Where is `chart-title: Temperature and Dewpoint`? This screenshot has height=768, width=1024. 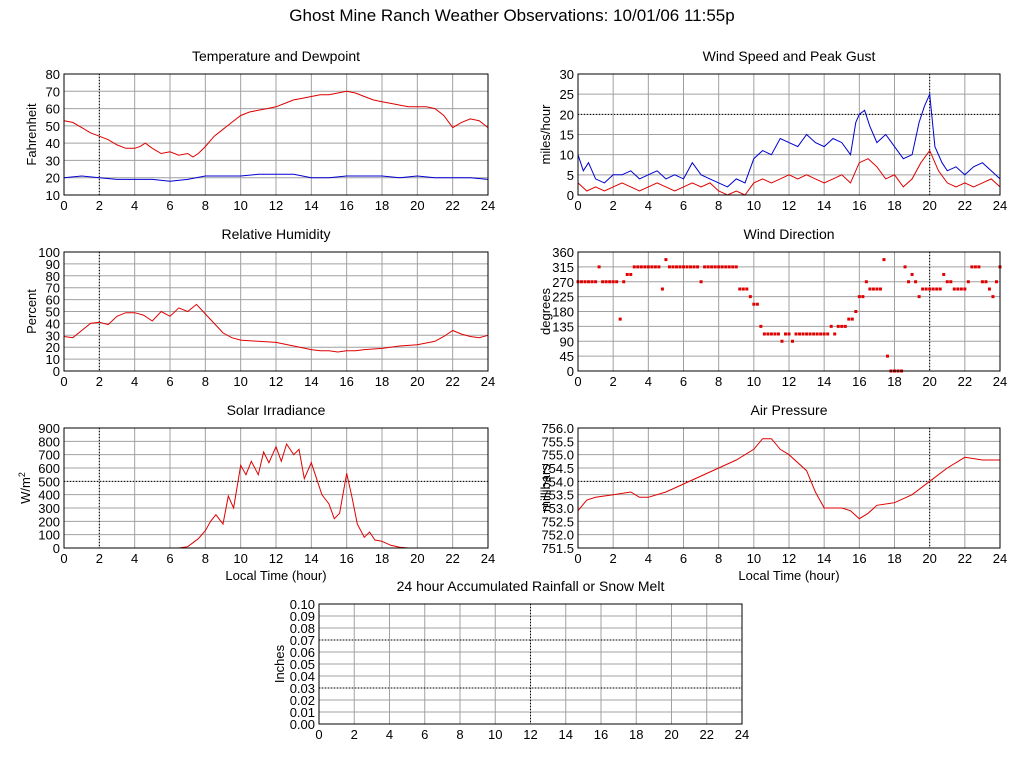
chart-title: Temperature and Dewpoint is located at coordinates (276, 56).